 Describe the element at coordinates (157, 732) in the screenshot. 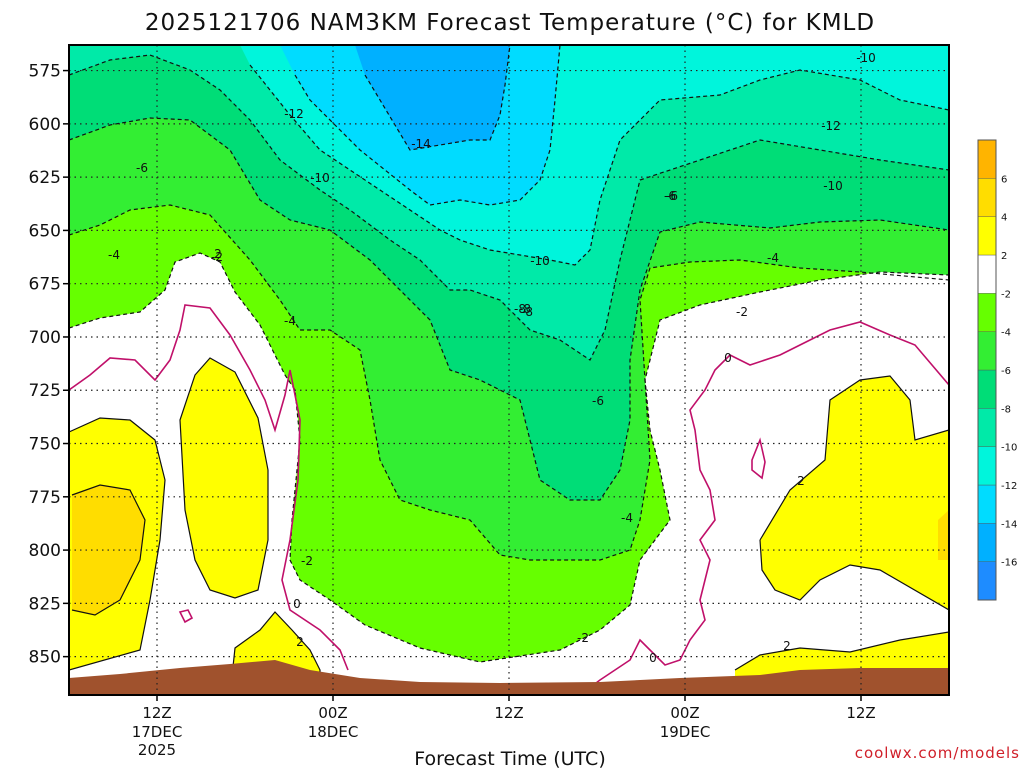

I see `x-tick-day: 17DEC` at that location.